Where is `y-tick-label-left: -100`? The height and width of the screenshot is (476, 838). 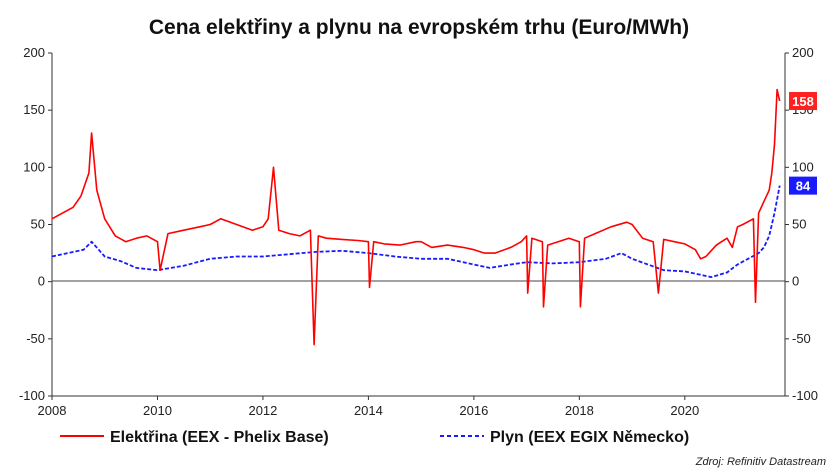 y-tick-label-left: -100 is located at coordinates (32, 395).